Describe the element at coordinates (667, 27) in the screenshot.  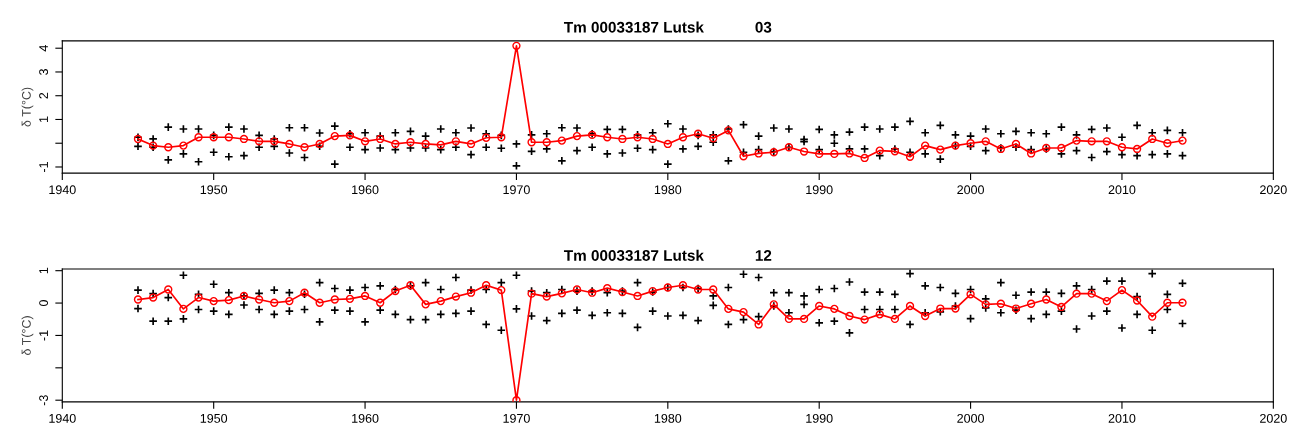
I see `chart-title: Tm 00033187 Lutsk 03` at that location.